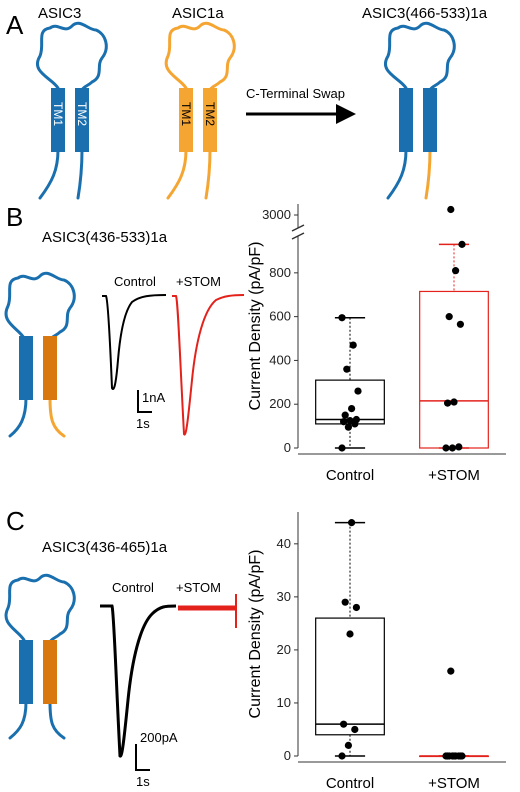 Image resolution: width=520 pixels, height=792 pixels. What do you see at coordinates (134, 342) in the screenshot?
I see `panel-b-control-trace` at bounding box center [134, 342].